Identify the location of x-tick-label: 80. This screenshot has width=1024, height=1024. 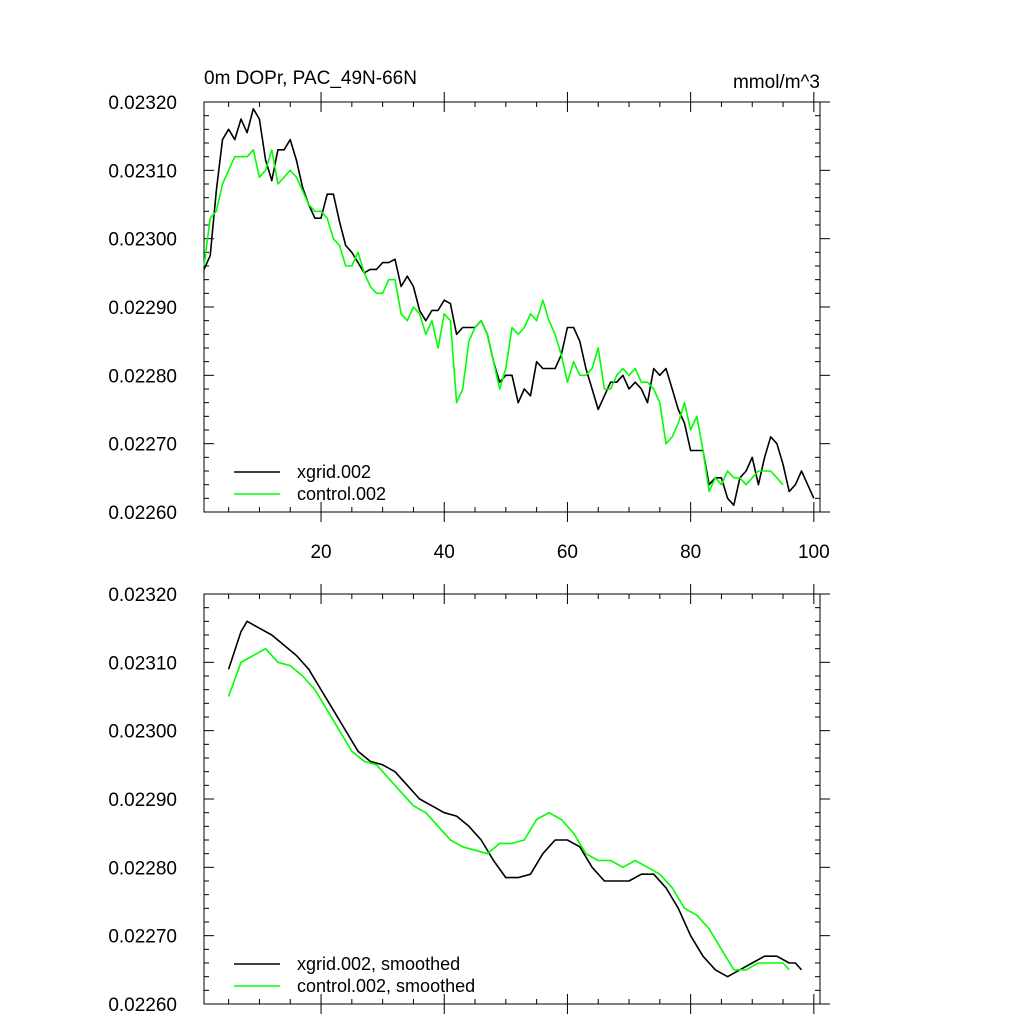
(690, 552).